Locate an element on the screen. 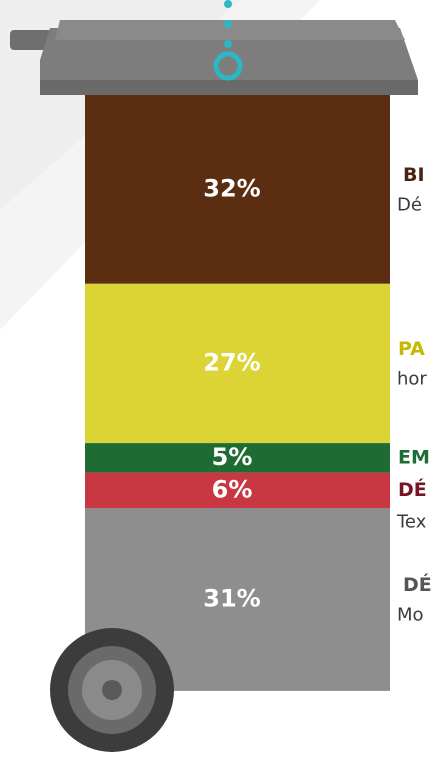 This screenshot has width=443, height=760. sensor is located at coordinates (228, 40).